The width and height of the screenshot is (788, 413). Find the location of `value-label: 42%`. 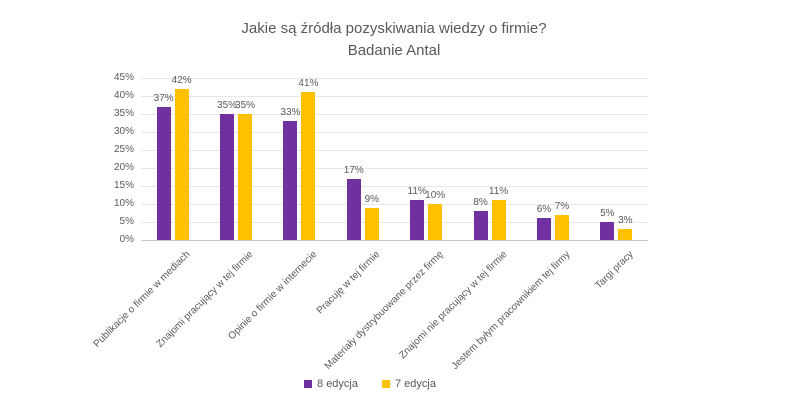

value-label: 42% is located at coordinates (181, 80).